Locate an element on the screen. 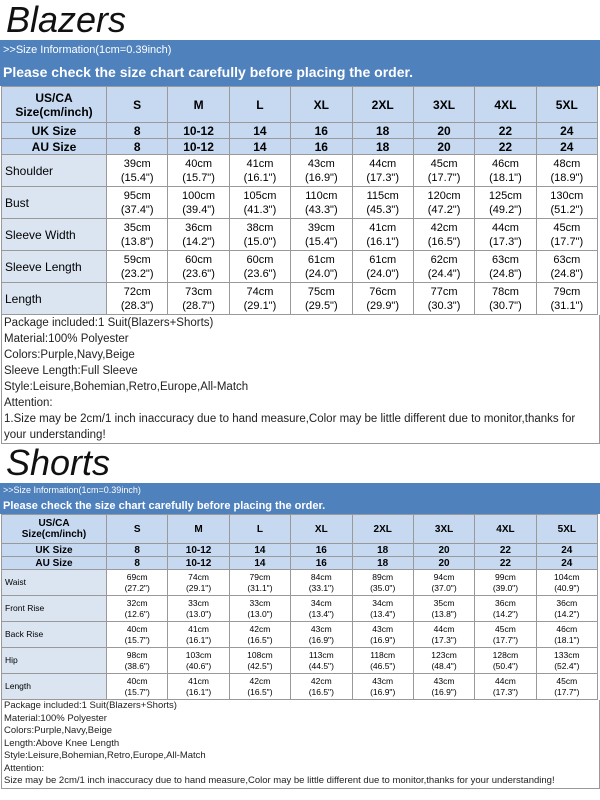 The height and width of the screenshot is (800, 600). measure-value: (15.0") is located at coordinates (260, 241).